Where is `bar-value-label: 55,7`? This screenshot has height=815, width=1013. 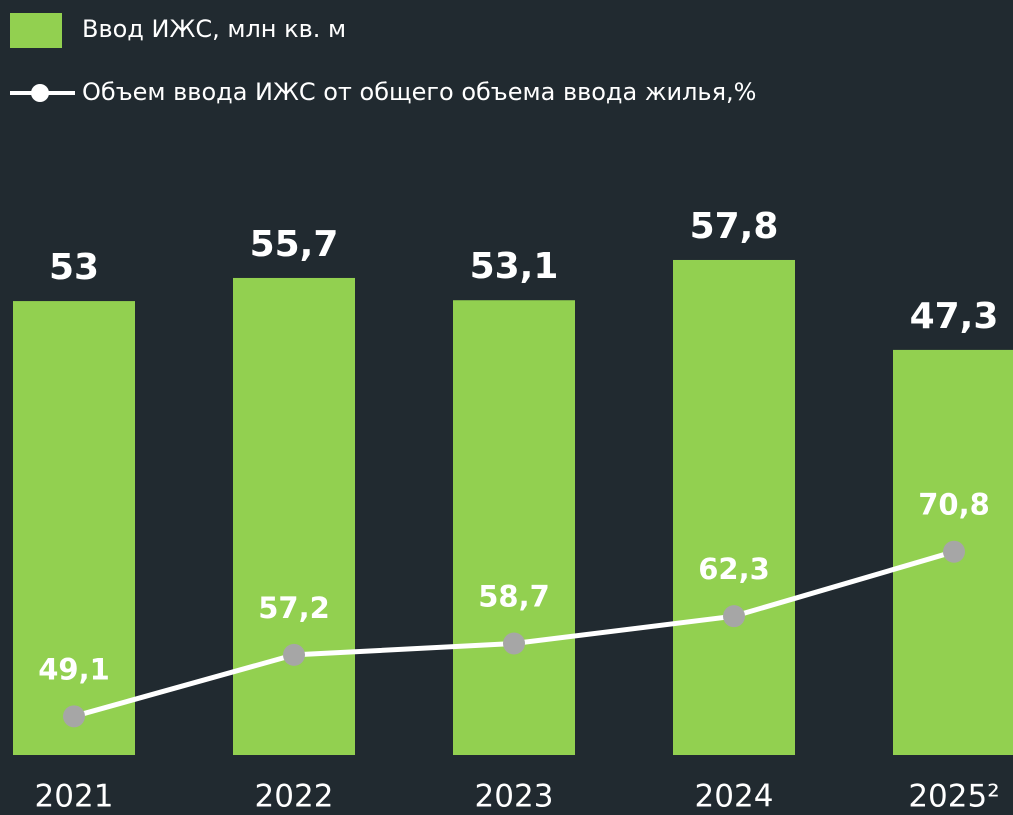 bar-value-label: 55,7 is located at coordinates (294, 244).